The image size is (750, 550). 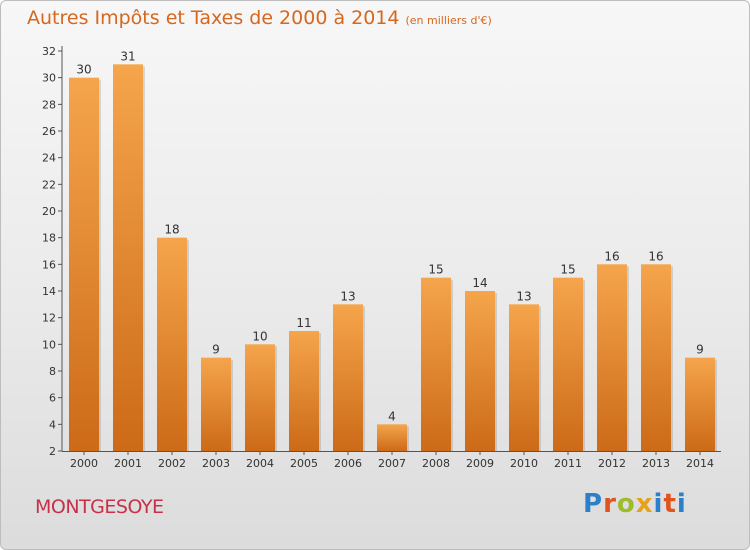 I want to click on y-tick-label: 32, so click(x=49, y=51).